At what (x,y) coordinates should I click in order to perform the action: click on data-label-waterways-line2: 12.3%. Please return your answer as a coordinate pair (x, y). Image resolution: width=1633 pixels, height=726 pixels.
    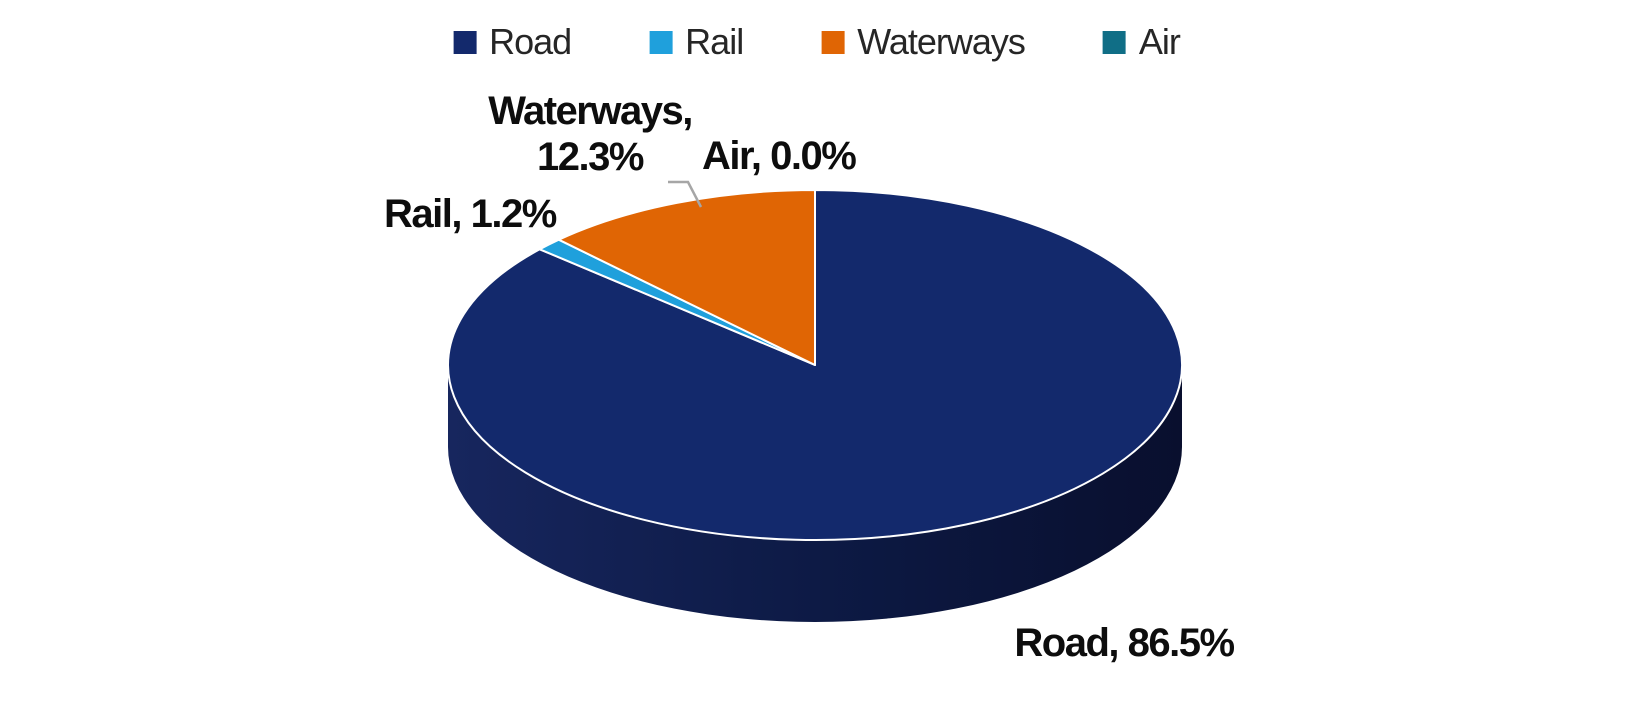
    Looking at the image, I should click on (590, 157).